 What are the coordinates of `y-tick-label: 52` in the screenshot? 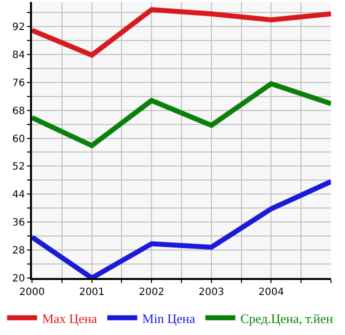 It's located at (18, 167).